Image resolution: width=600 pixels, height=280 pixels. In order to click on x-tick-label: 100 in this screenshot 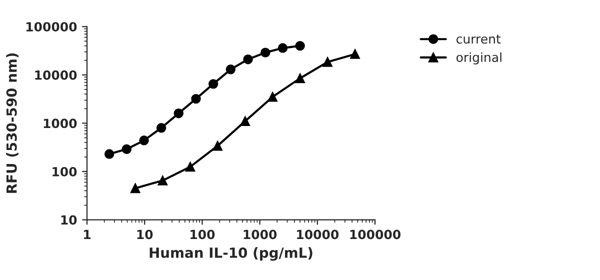, I will do `click(202, 235)`.